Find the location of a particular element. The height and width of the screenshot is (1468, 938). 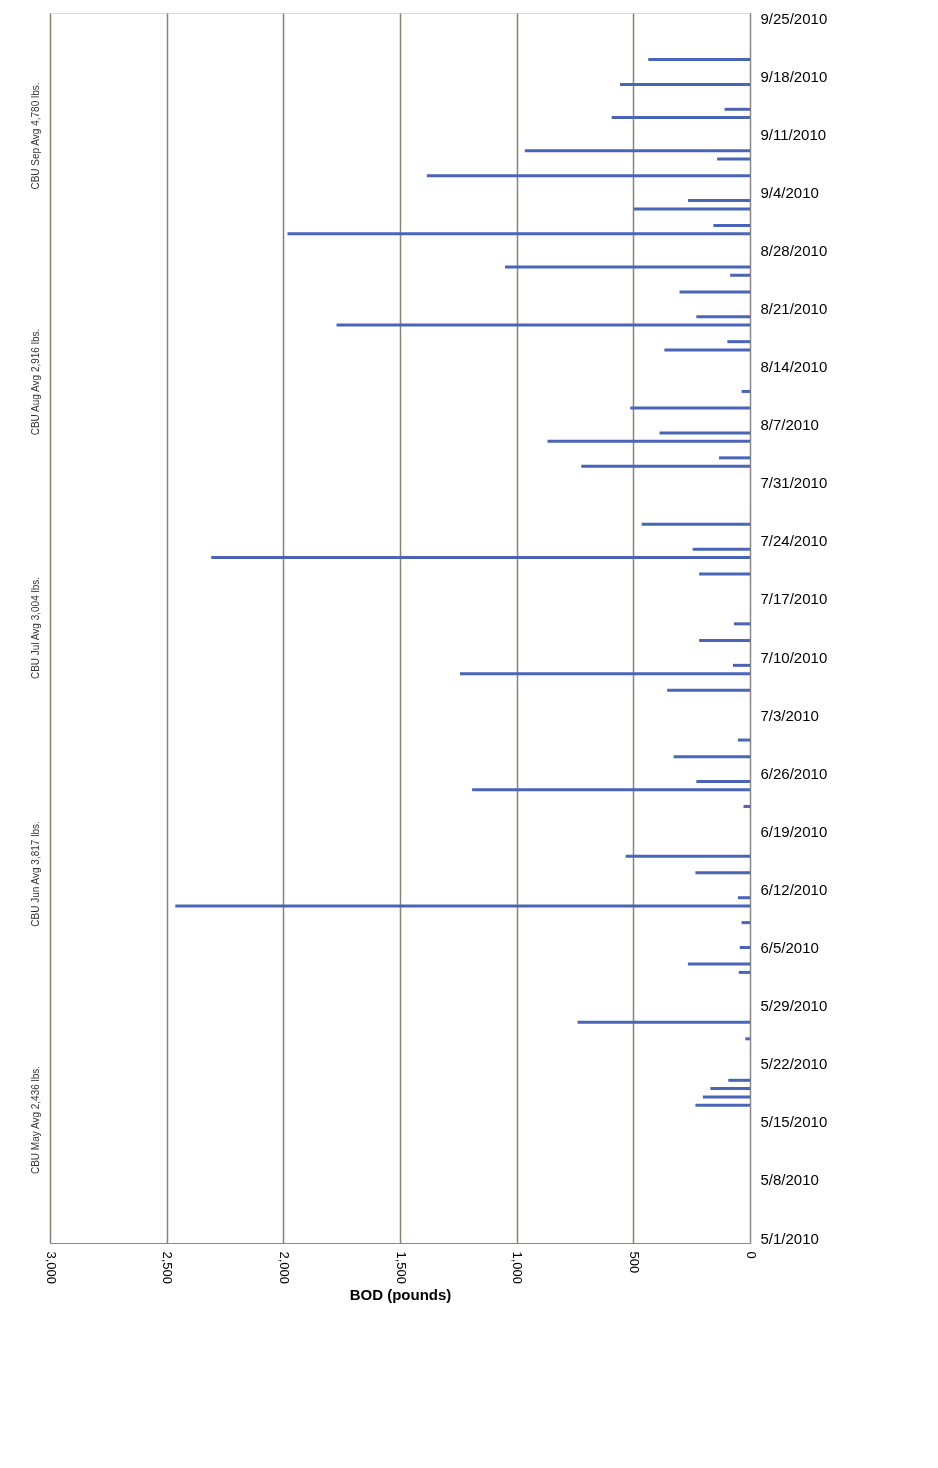

y-tick-label: 7/31/2010 is located at coordinates (794, 483).